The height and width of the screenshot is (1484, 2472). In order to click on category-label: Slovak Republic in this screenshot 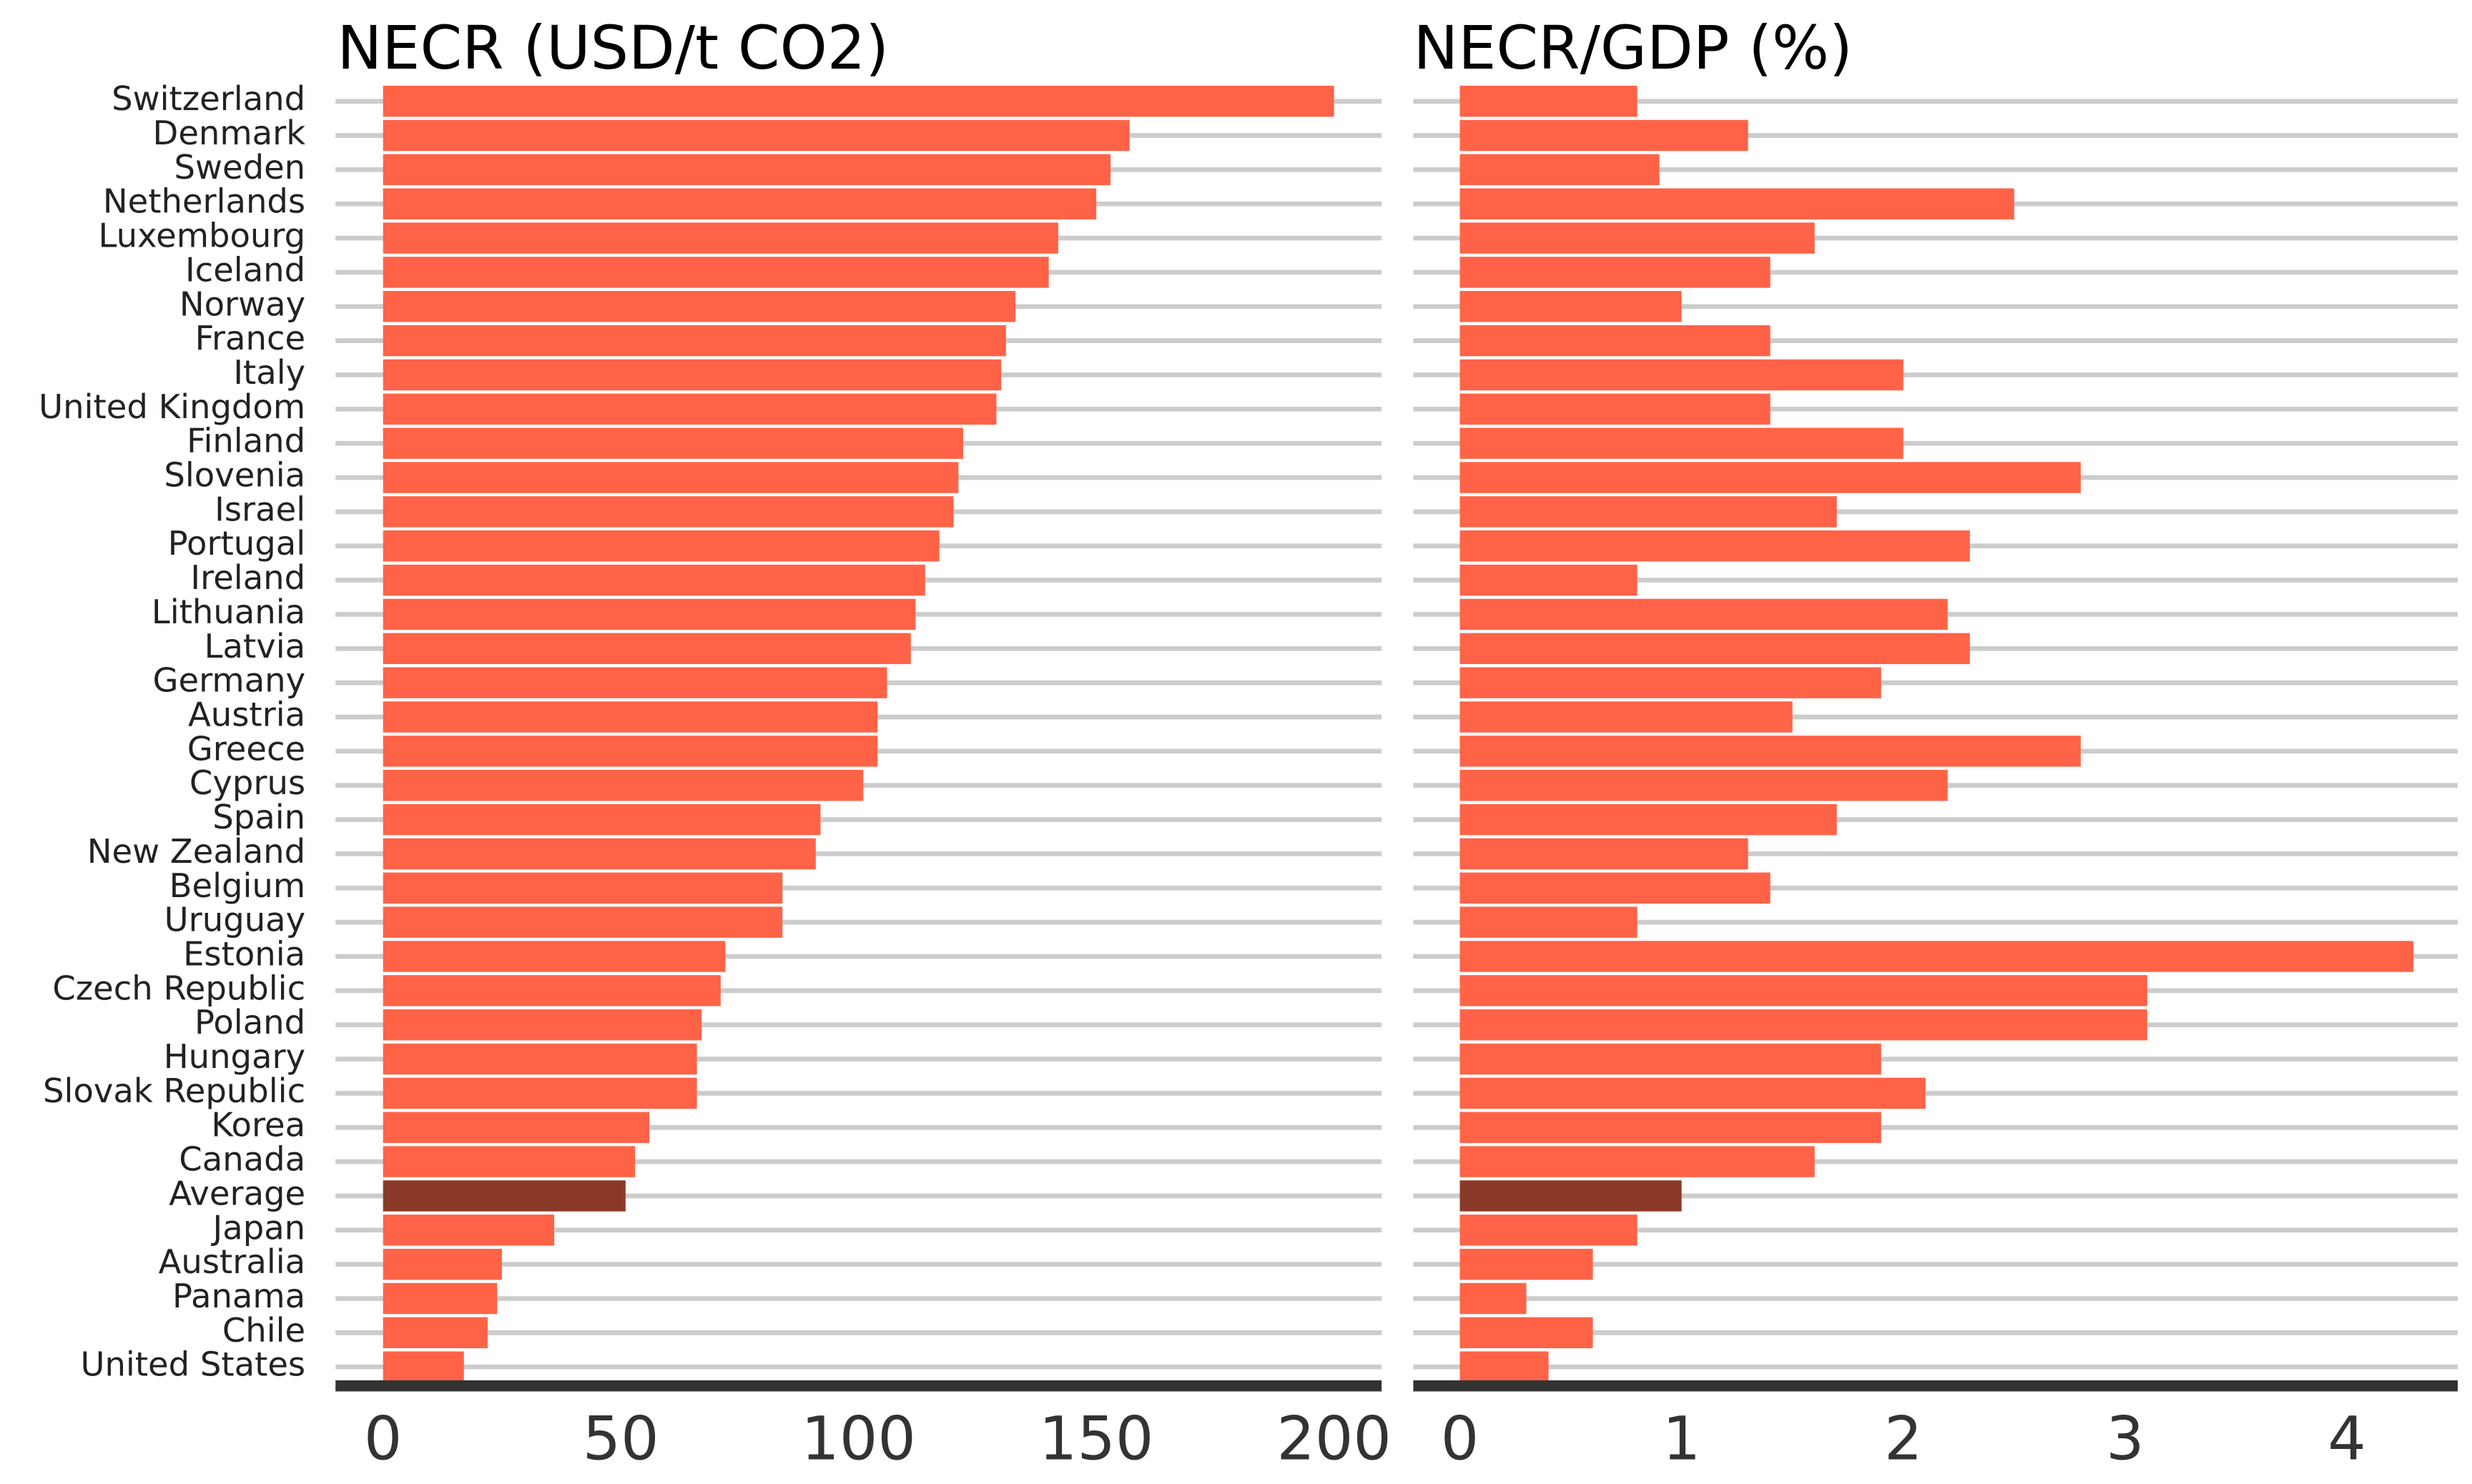, I will do `click(174, 1091)`.